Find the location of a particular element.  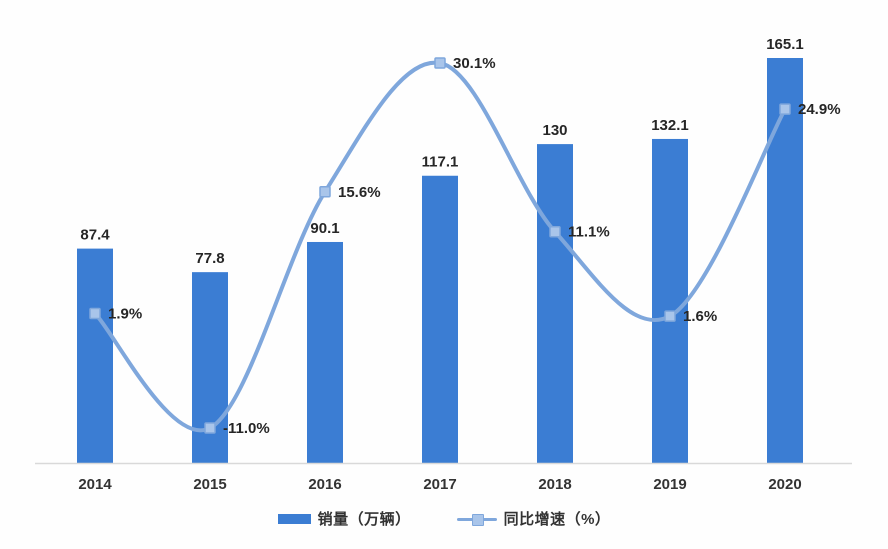

line-marker-2018 is located at coordinates (555, 231).